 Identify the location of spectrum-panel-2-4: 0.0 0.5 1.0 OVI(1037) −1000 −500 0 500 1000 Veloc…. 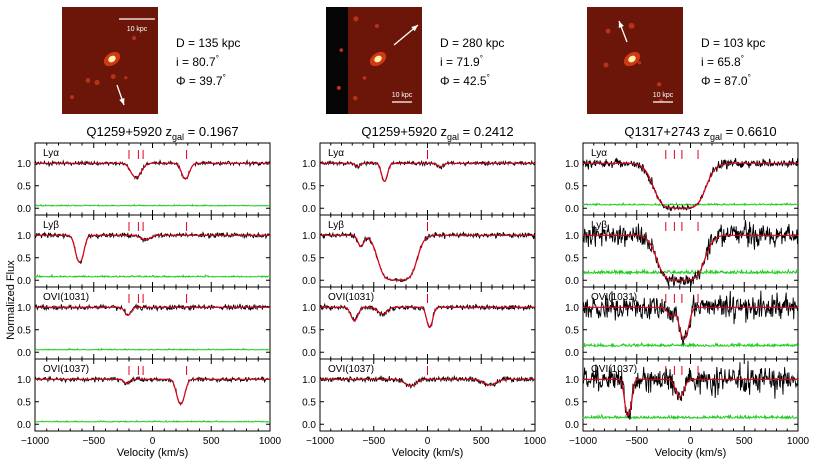
(424, 408).